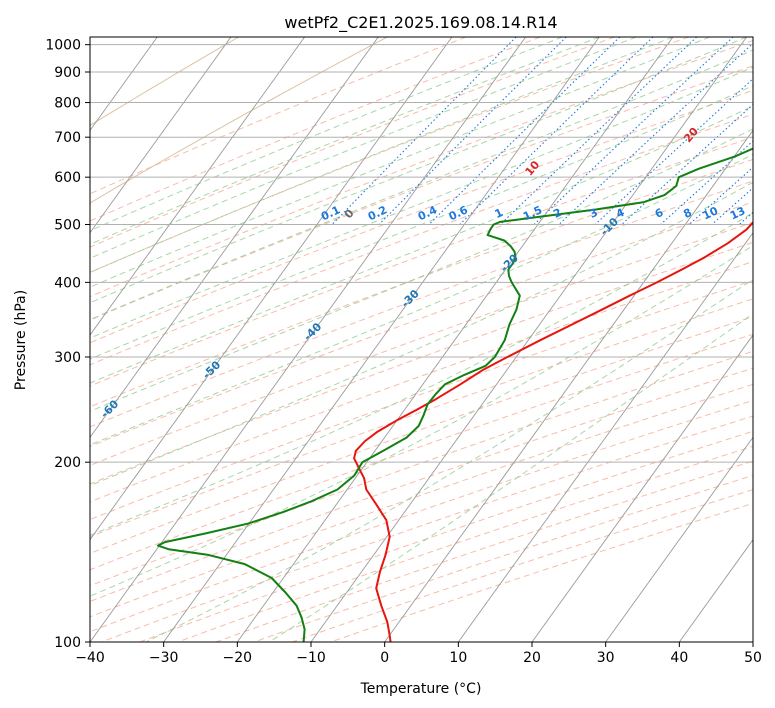  What do you see at coordinates (509, 262) in the screenshot?
I see `isotherm-label: -20` at bounding box center [509, 262].